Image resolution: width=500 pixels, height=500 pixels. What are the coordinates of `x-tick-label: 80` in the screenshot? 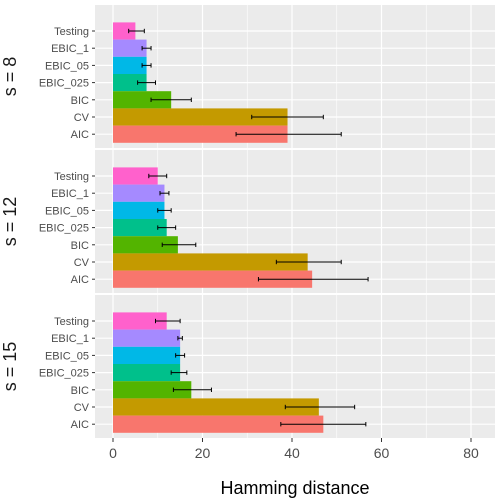 It's located at (471, 453).